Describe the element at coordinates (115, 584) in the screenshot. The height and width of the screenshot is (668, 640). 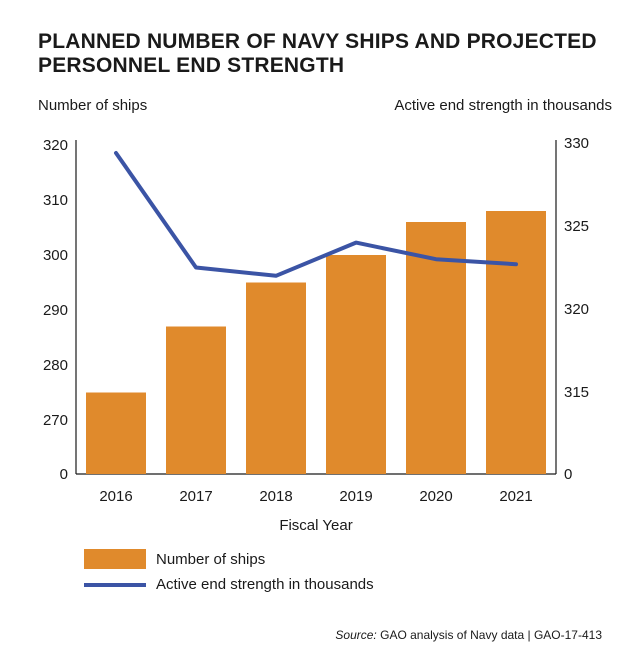
I see `legend-line-swatch` at that location.